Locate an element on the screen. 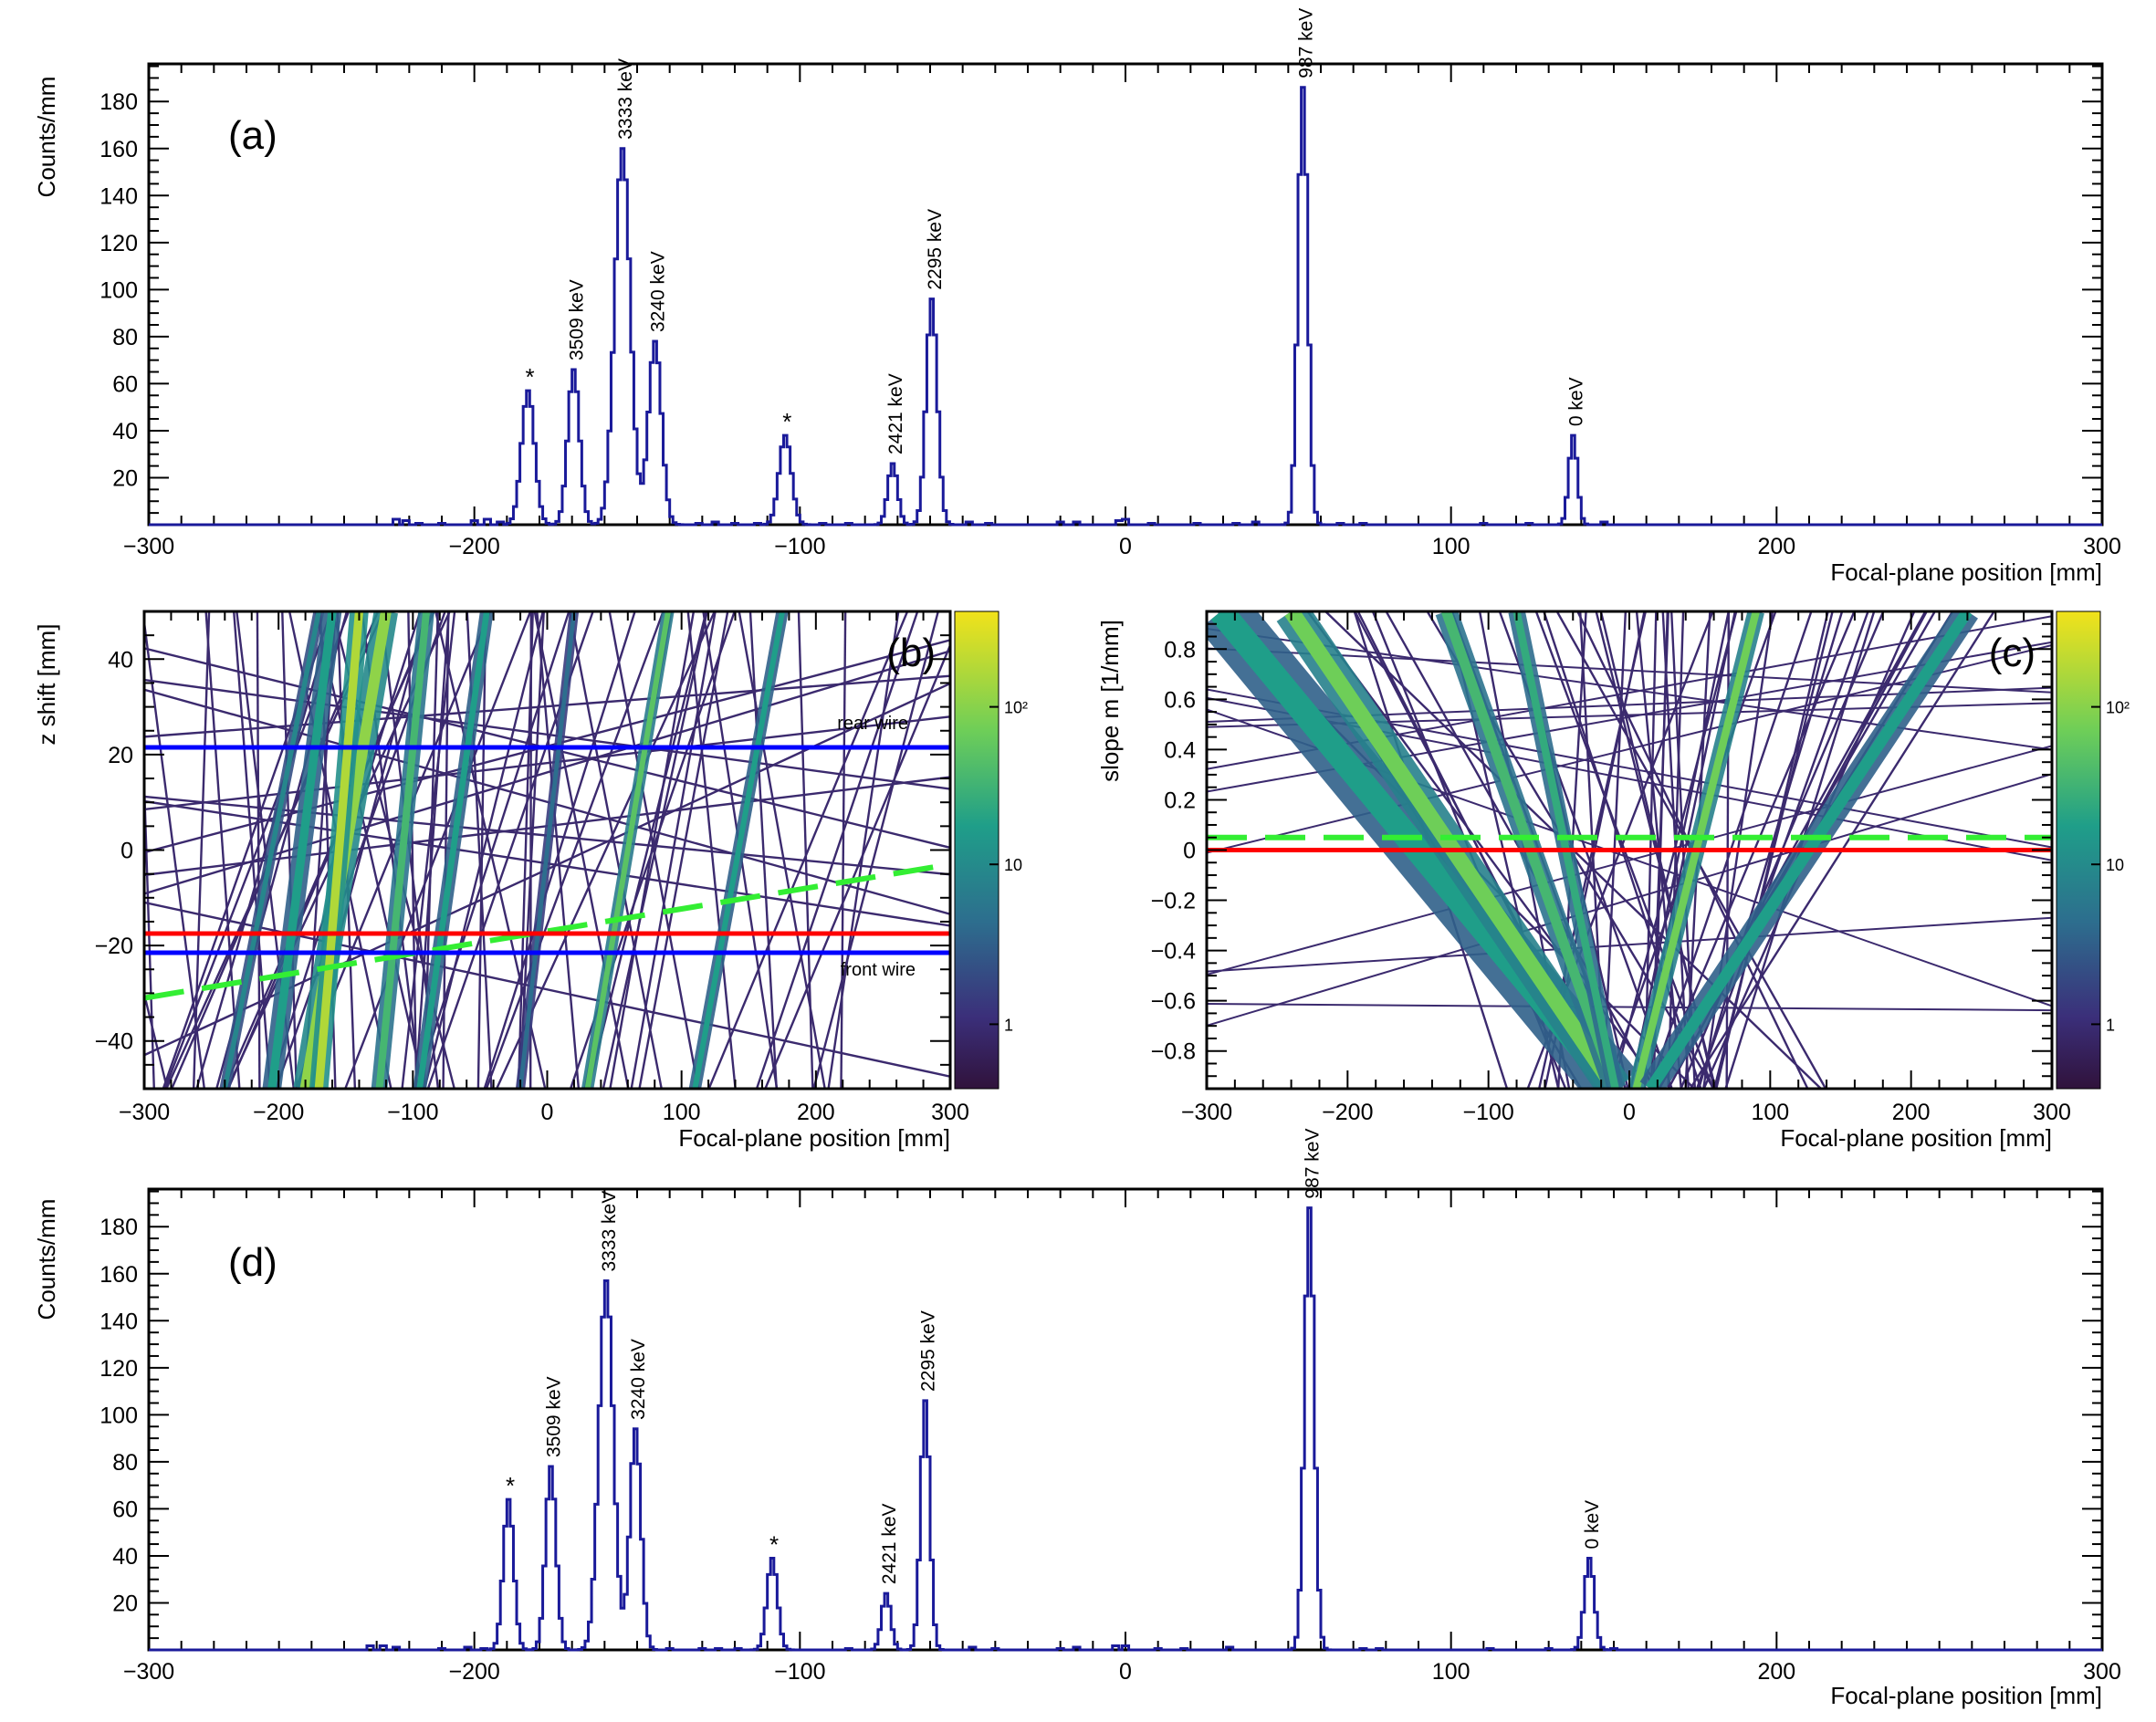  y-tick-label: 180 is located at coordinates (119, 1227).